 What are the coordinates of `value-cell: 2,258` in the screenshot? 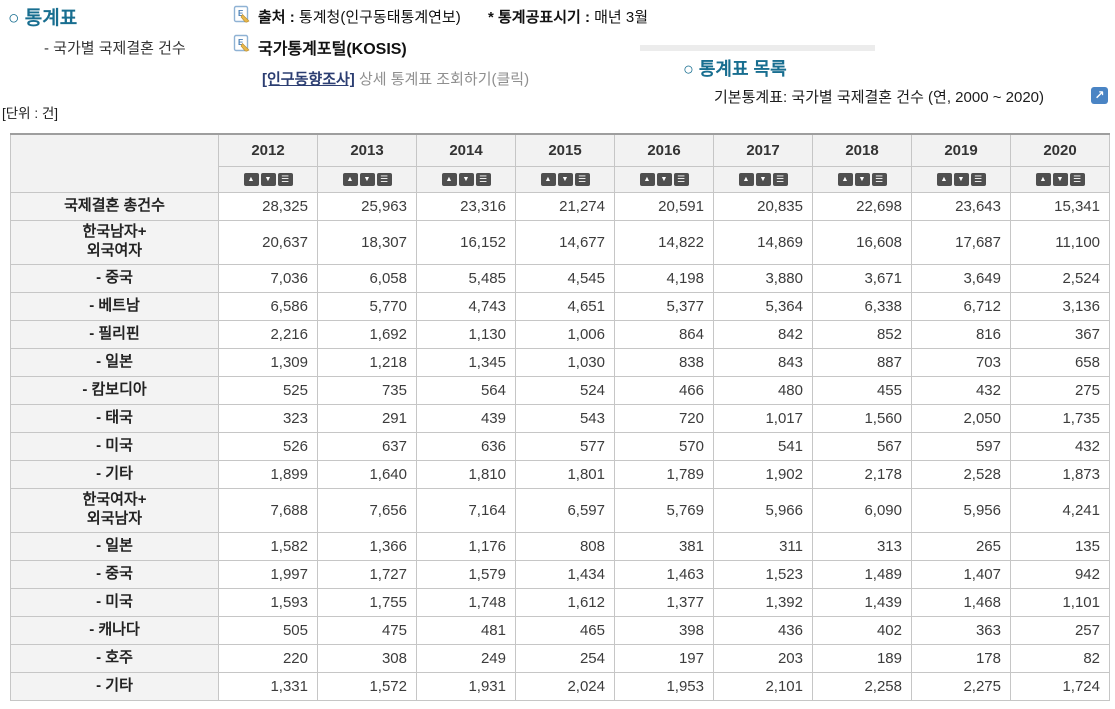 It's located at (862, 686).